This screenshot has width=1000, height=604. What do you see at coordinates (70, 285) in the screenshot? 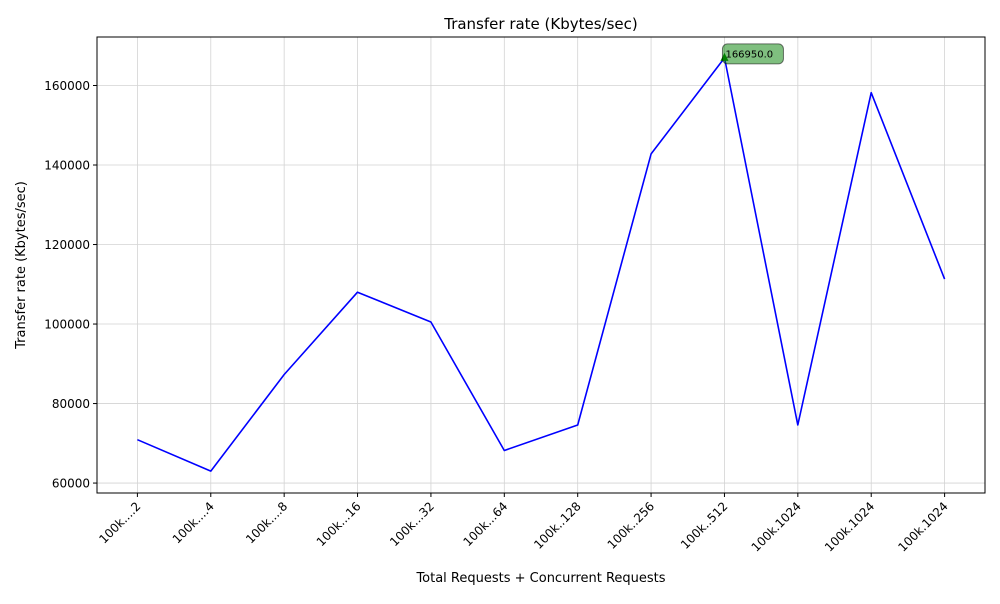
I see `y-axis-ticks: 60000 80000 100000 120000 140000 160000` at bounding box center [70, 285].